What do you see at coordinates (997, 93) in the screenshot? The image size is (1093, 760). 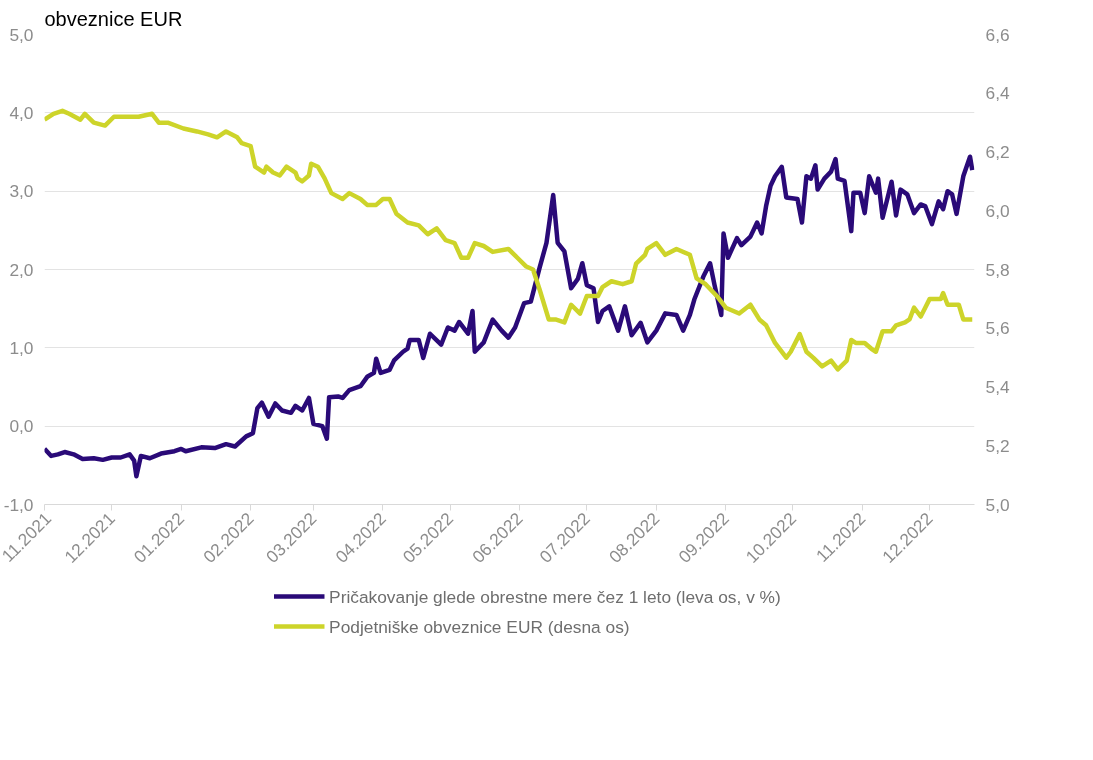 I see `y2-tick-label: 6,4` at bounding box center [997, 93].